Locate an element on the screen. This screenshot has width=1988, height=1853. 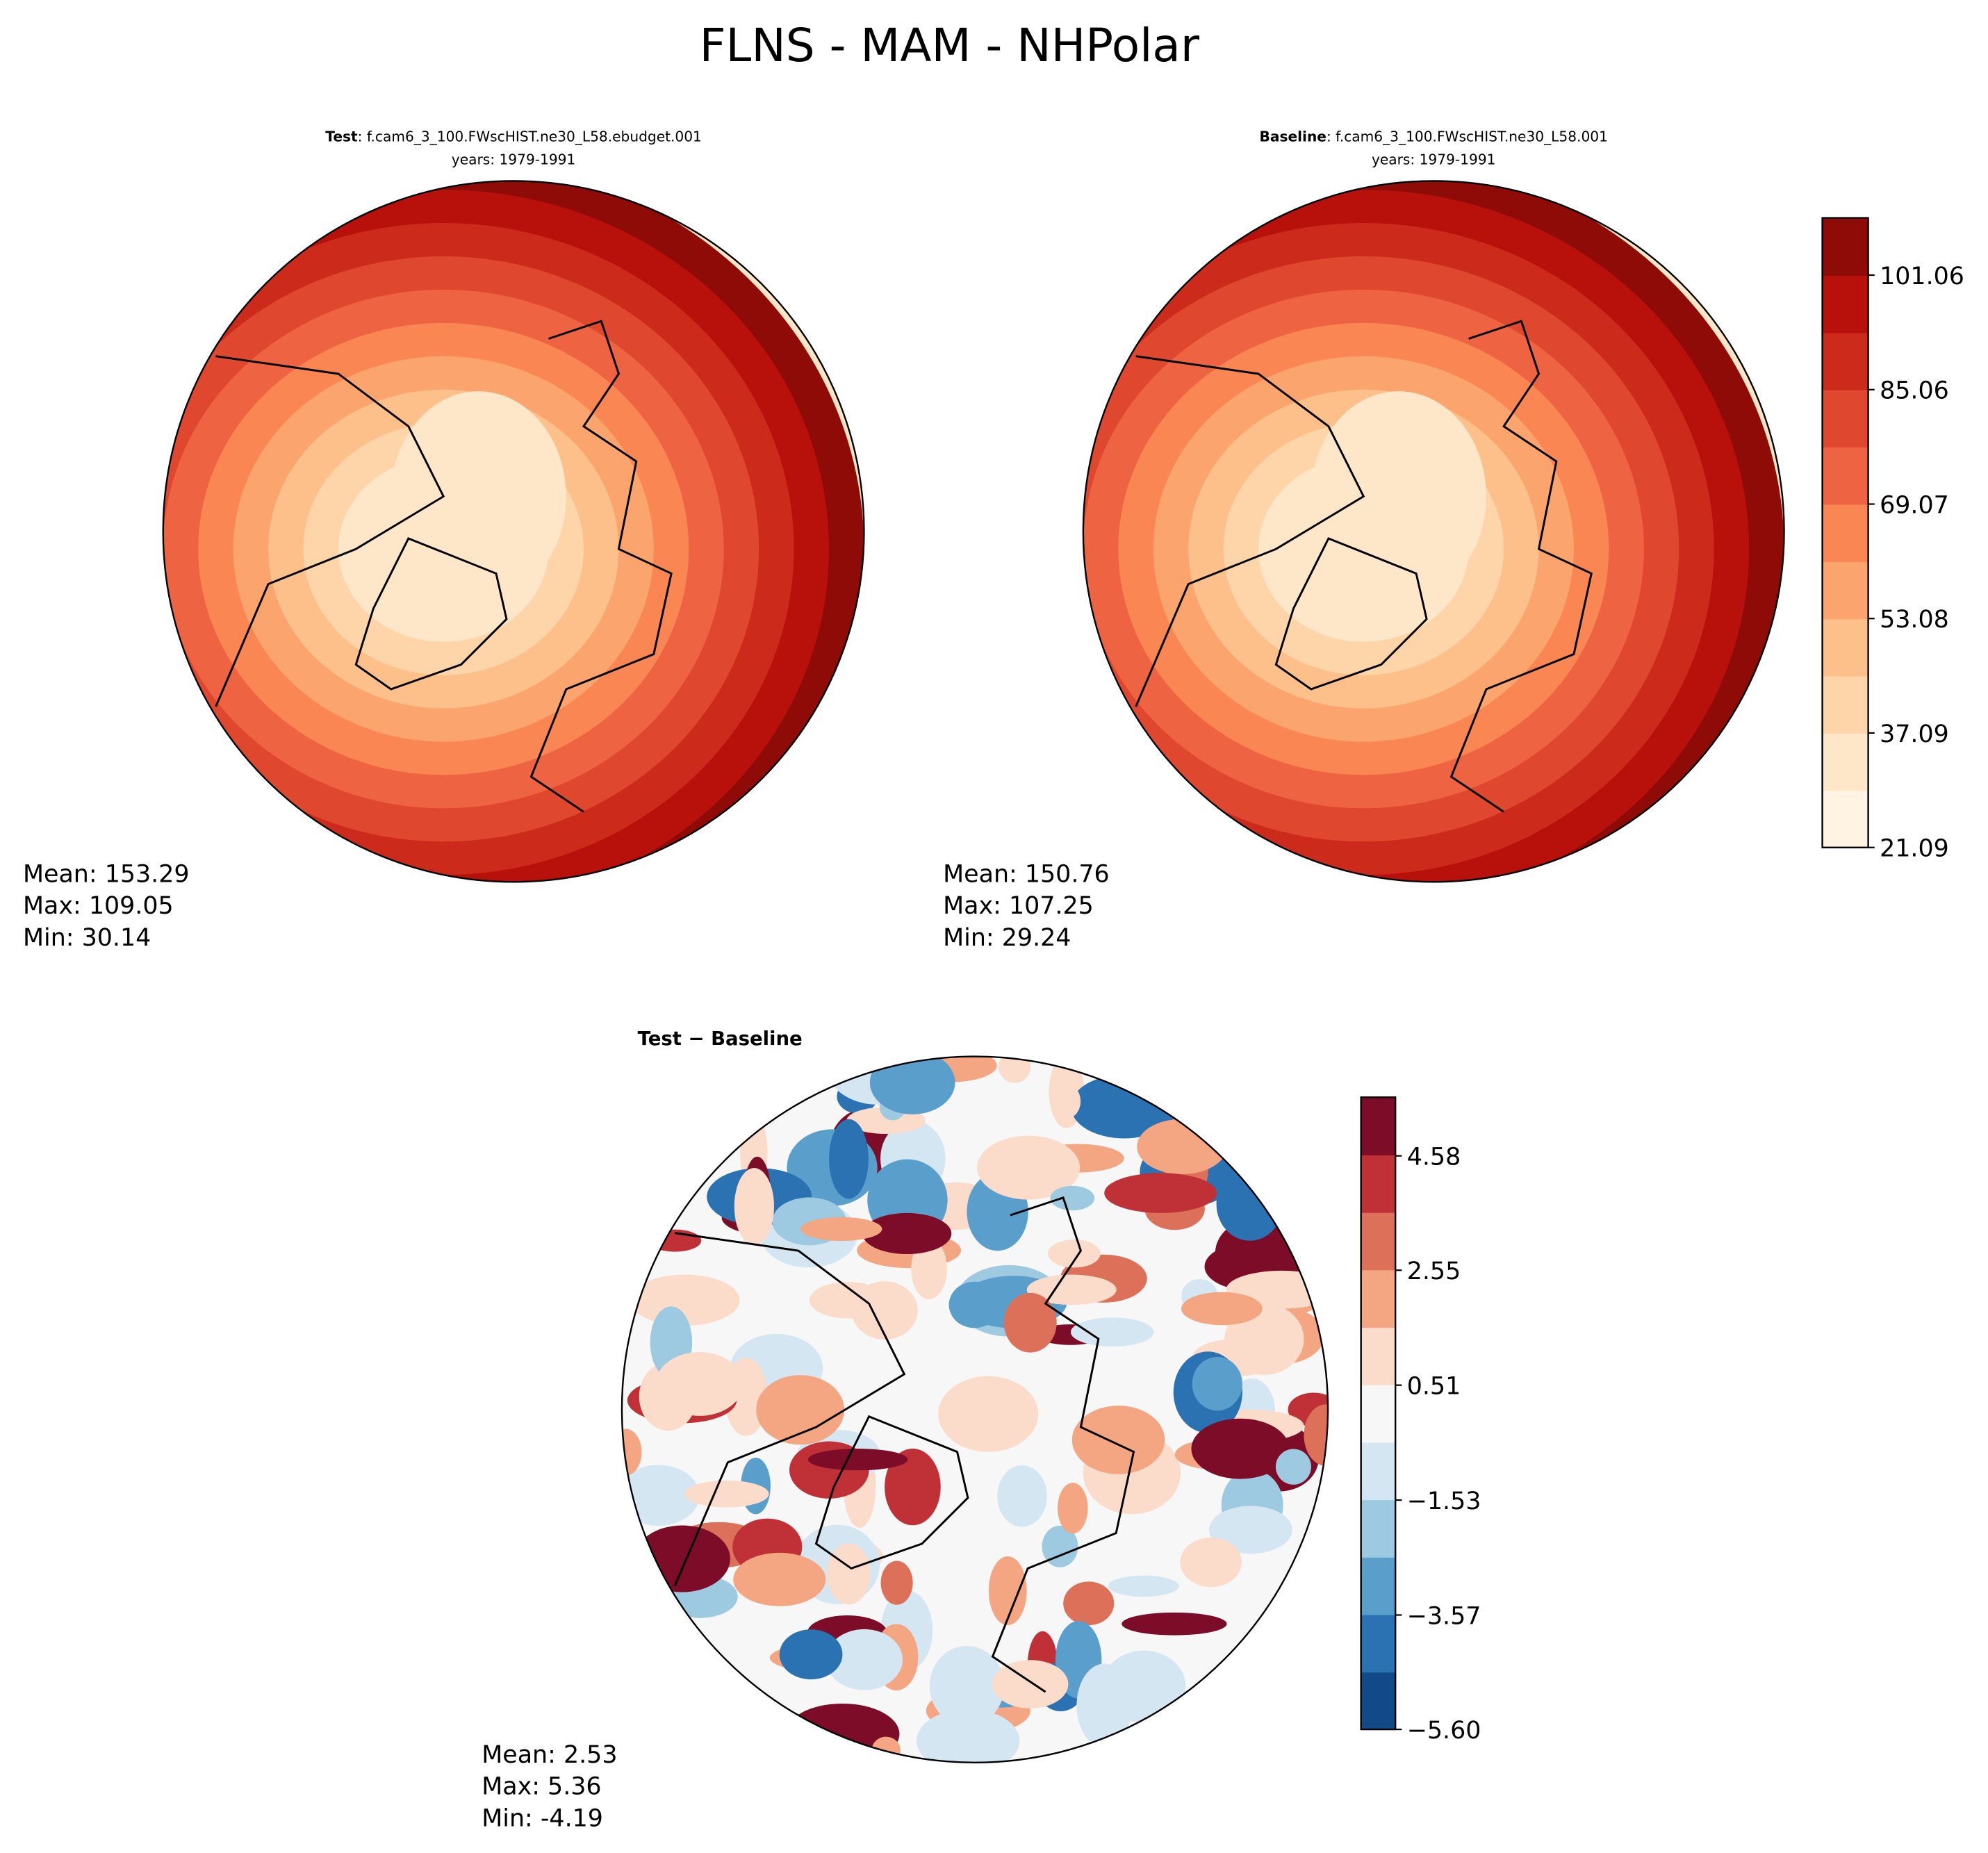
colorbar-tick-label: 4.58 is located at coordinates (1434, 1157).